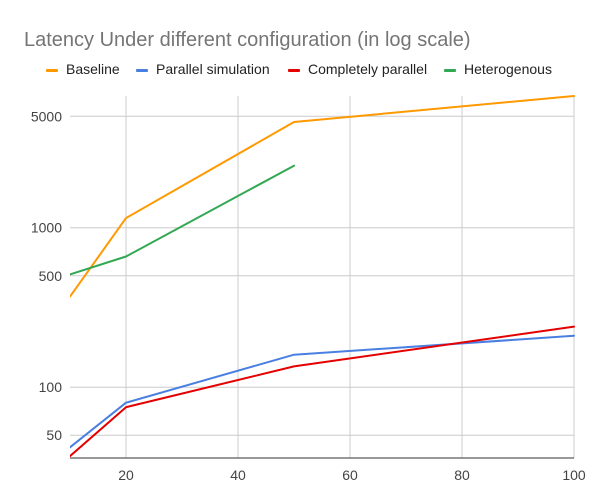 Image resolution: width=600 pixels, height=502 pixels. What do you see at coordinates (213, 69) in the screenshot?
I see `legend-label: Parallel simulation` at bounding box center [213, 69].